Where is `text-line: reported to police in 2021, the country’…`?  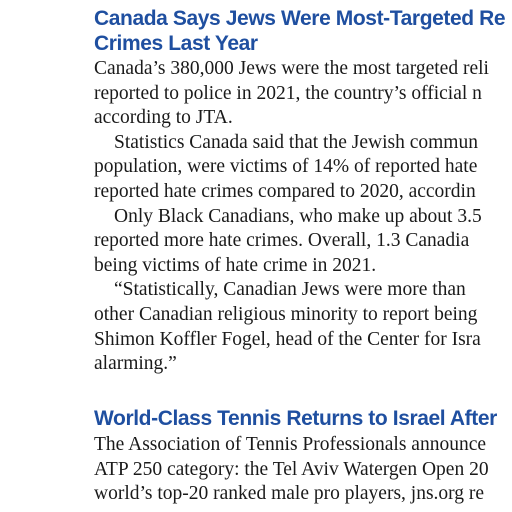 text-line: reported to police in 2021, the country’… is located at coordinates (288, 93).